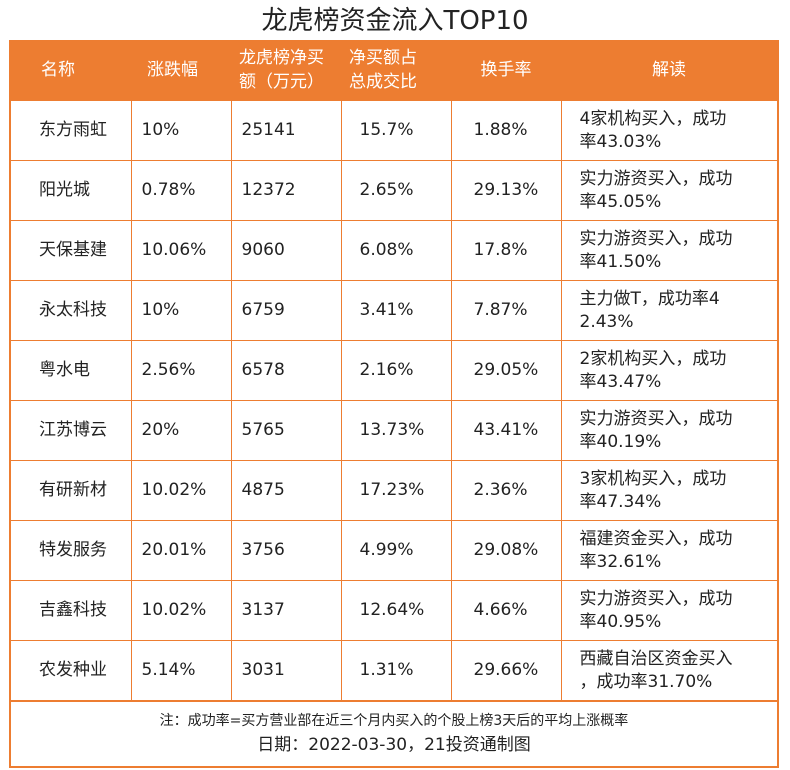 This screenshot has height=770, width=790. What do you see at coordinates (181, 670) in the screenshot?
I see `change-pct: 5.14%` at bounding box center [181, 670].